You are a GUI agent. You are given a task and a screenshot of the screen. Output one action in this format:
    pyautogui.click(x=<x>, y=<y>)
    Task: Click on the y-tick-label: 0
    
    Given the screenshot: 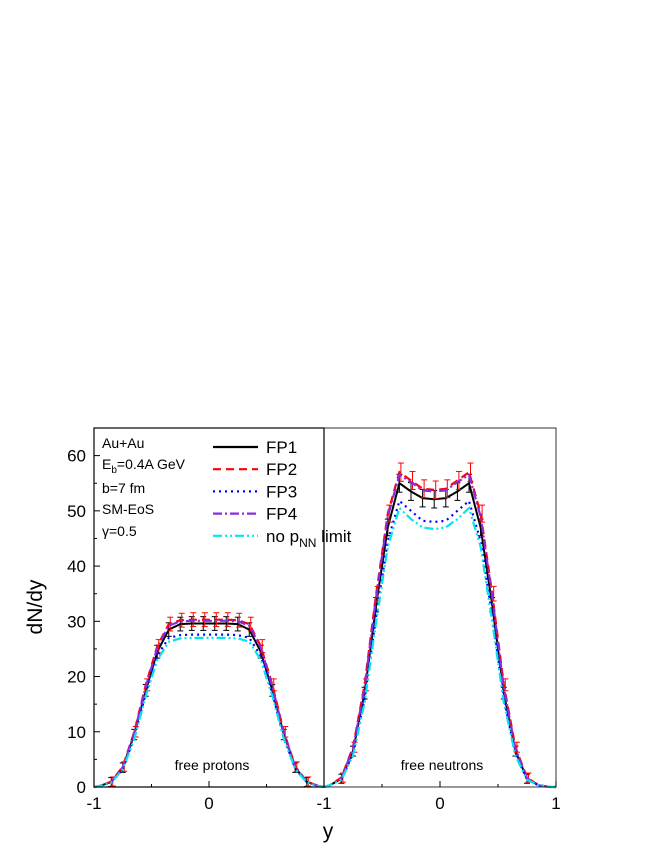 What is the action you would take?
    pyautogui.click(x=81, y=787)
    